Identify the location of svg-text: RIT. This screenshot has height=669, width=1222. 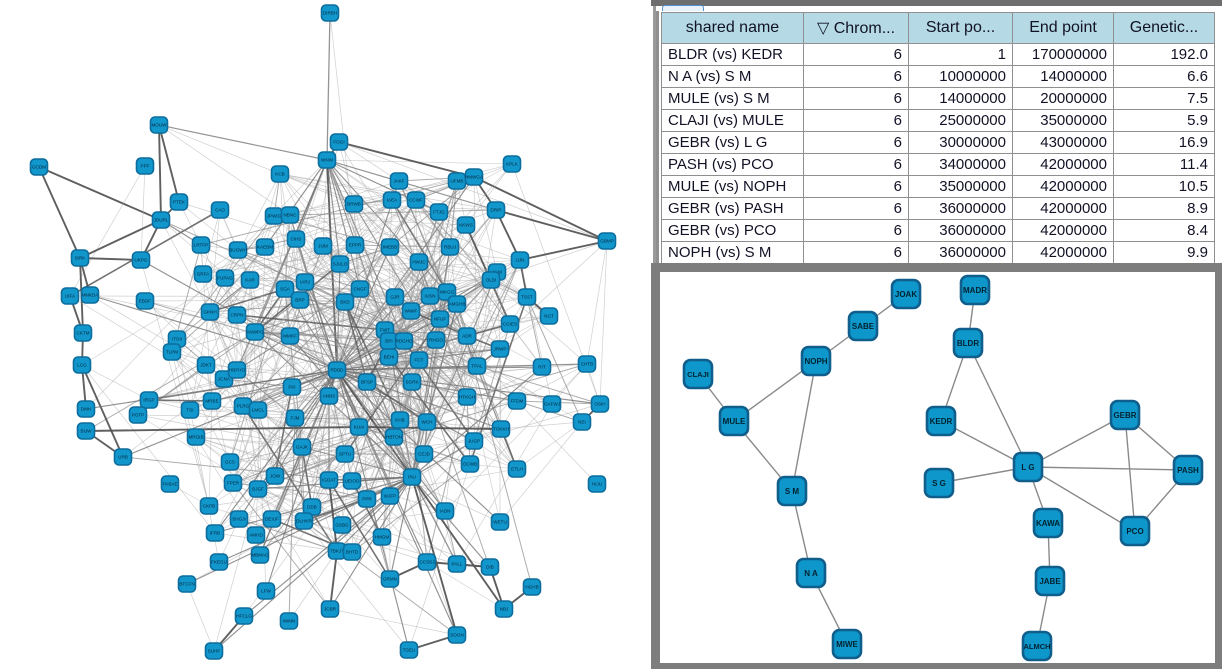
(542, 367).